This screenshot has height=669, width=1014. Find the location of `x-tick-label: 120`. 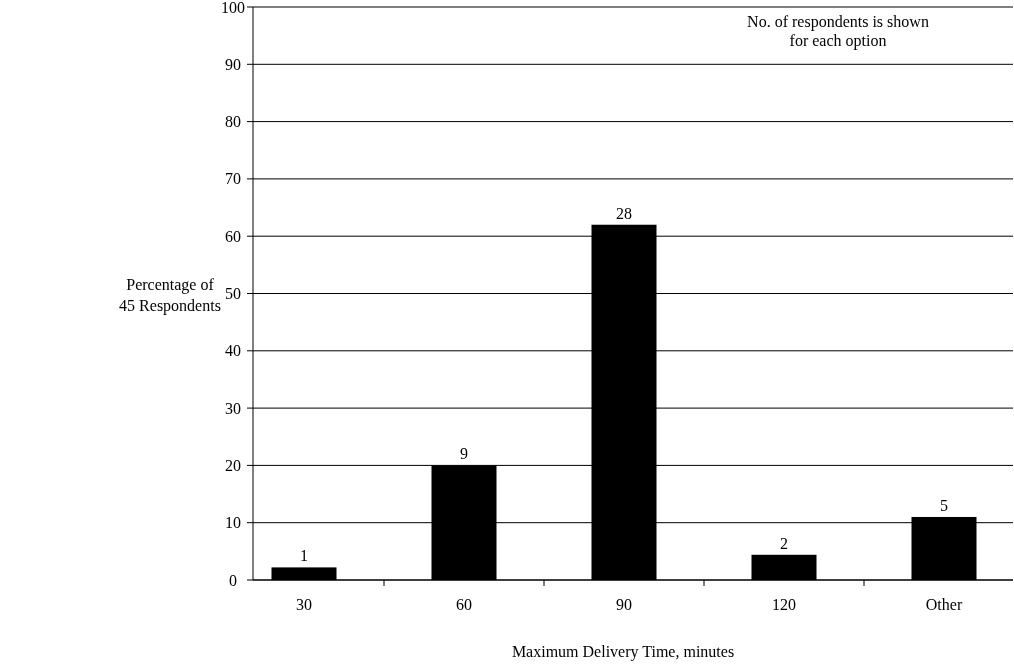

x-tick-label: 120 is located at coordinates (784, 604).